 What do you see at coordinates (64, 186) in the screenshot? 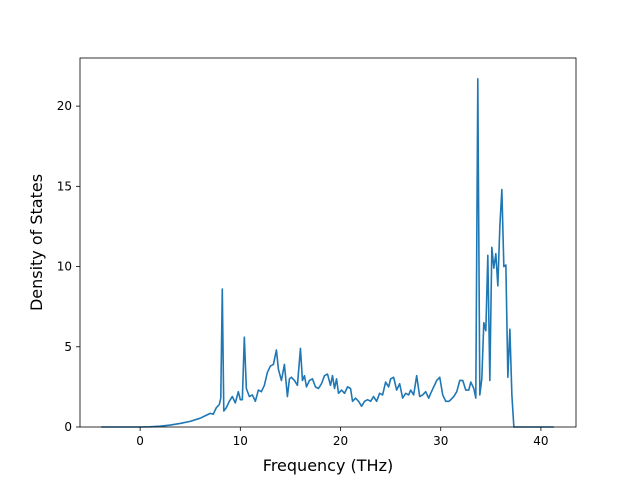
I see `y-tick-label: 15` at bounding box center [64, 186].